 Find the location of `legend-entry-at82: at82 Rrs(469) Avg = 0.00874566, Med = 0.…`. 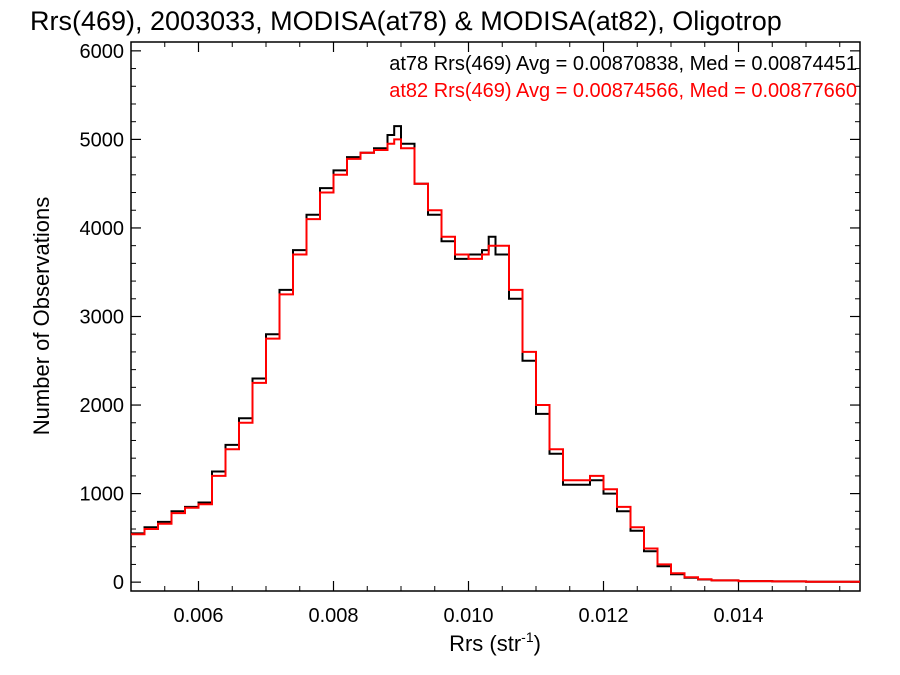

legend-entry-at82: at82 Rrs(469) Avg = 0.00874566, Med = 0.… is located at coordinates (623, 91).